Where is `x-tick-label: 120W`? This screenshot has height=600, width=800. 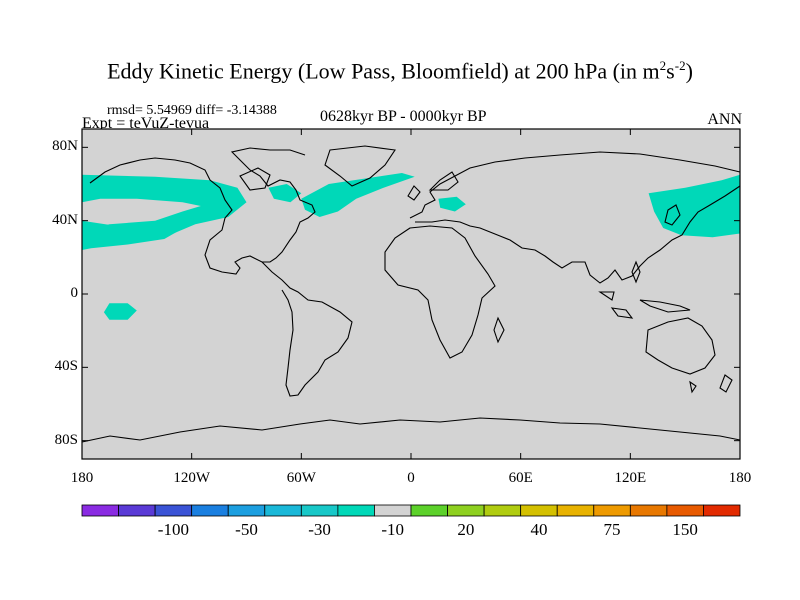 x-tick-label: 120W is located at coordinates (191, 478).